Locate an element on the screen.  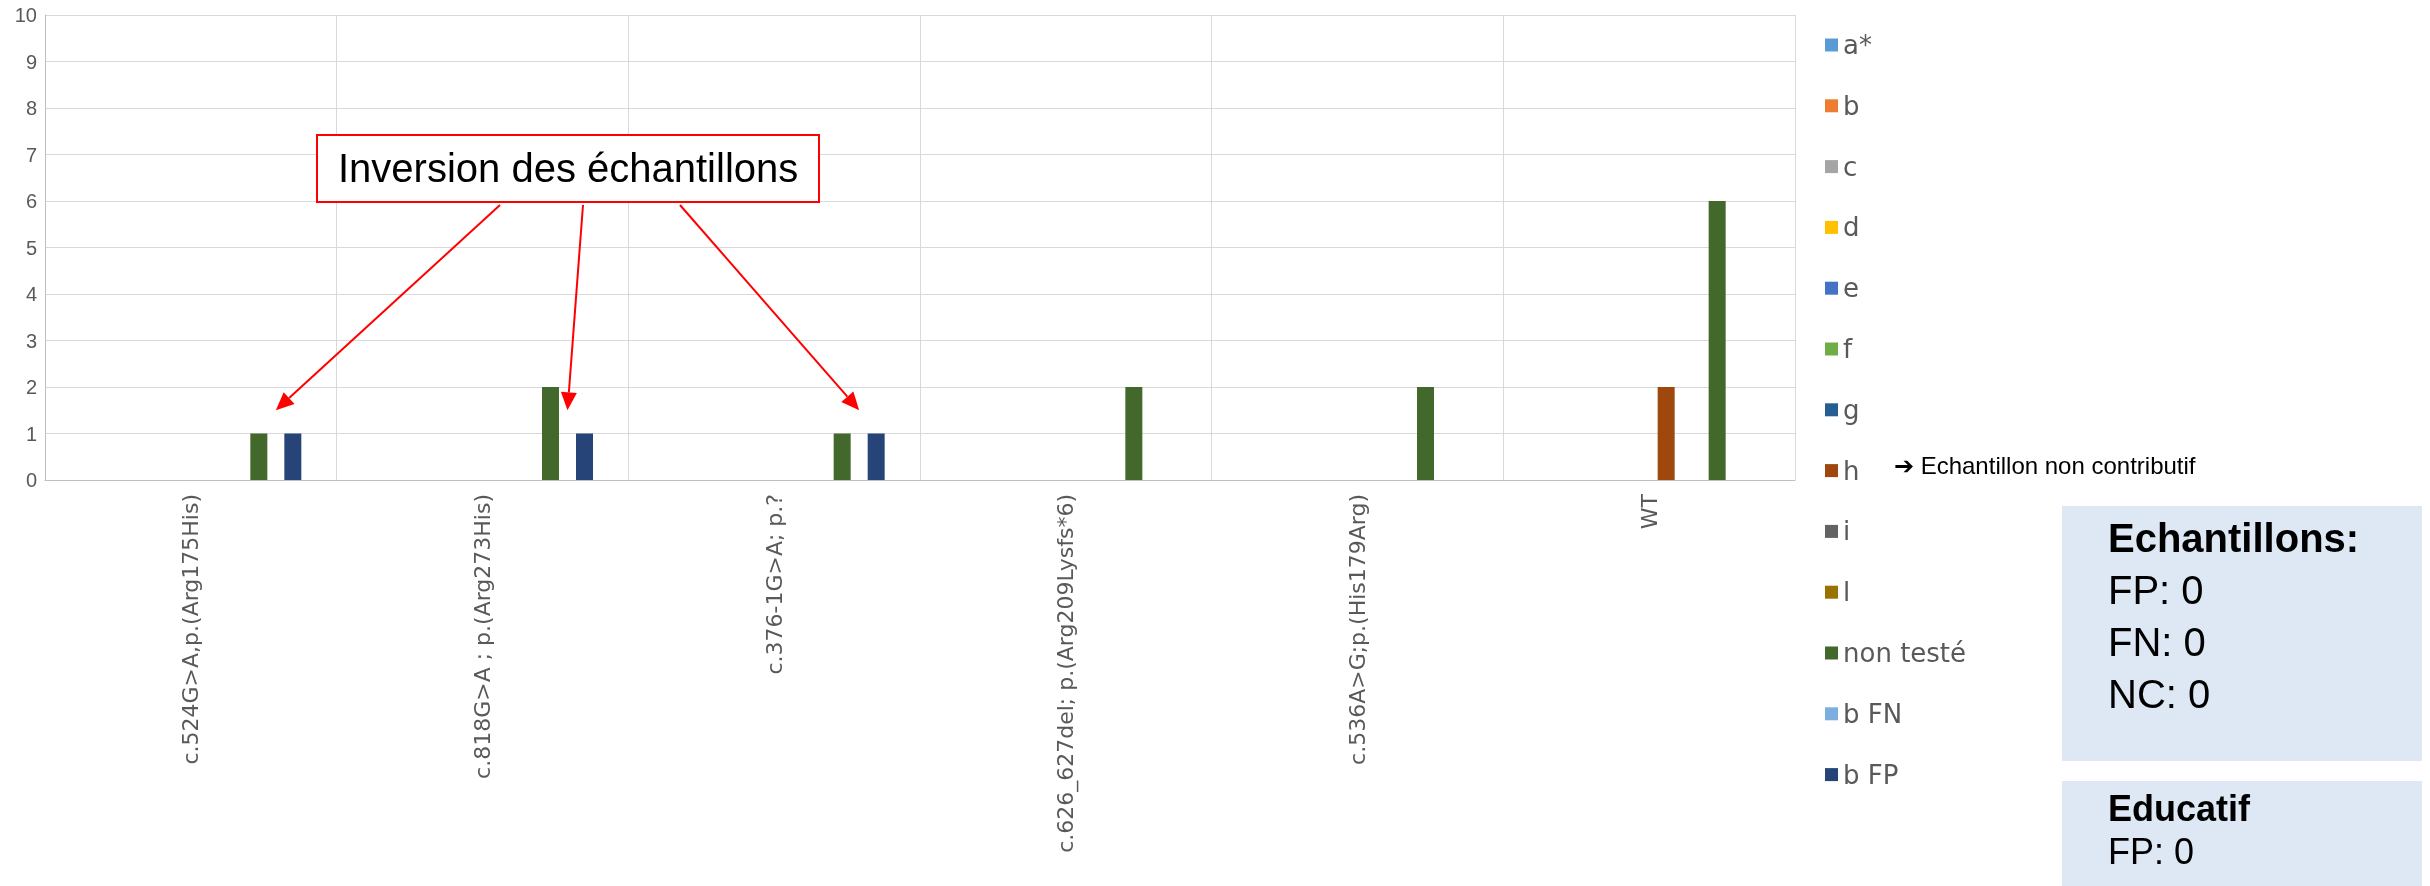
legend-label: g is located at coordinates (1851, 409).